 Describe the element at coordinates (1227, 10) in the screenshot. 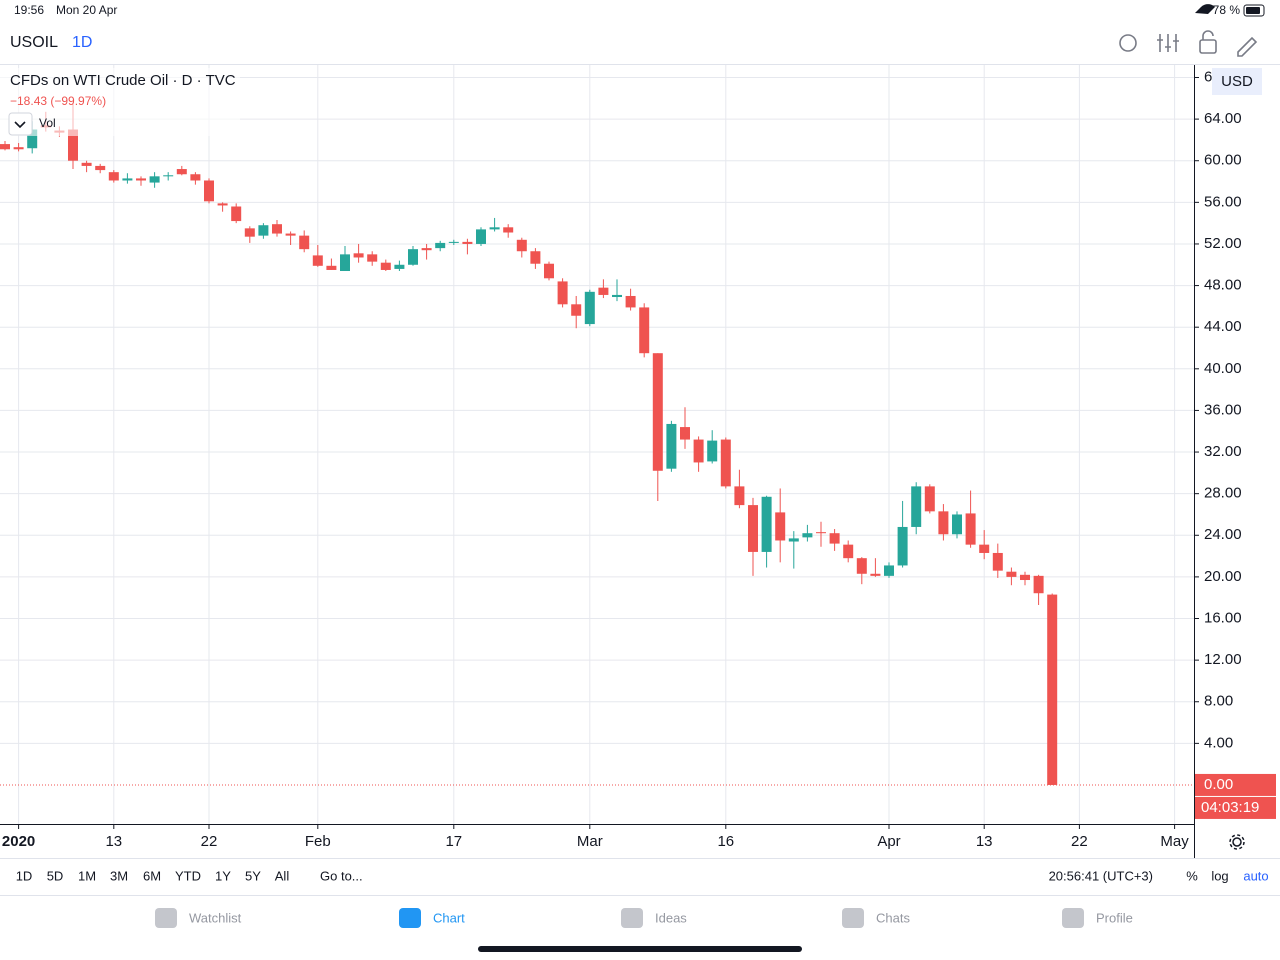

I see `battery-level: 78 %` at that location.